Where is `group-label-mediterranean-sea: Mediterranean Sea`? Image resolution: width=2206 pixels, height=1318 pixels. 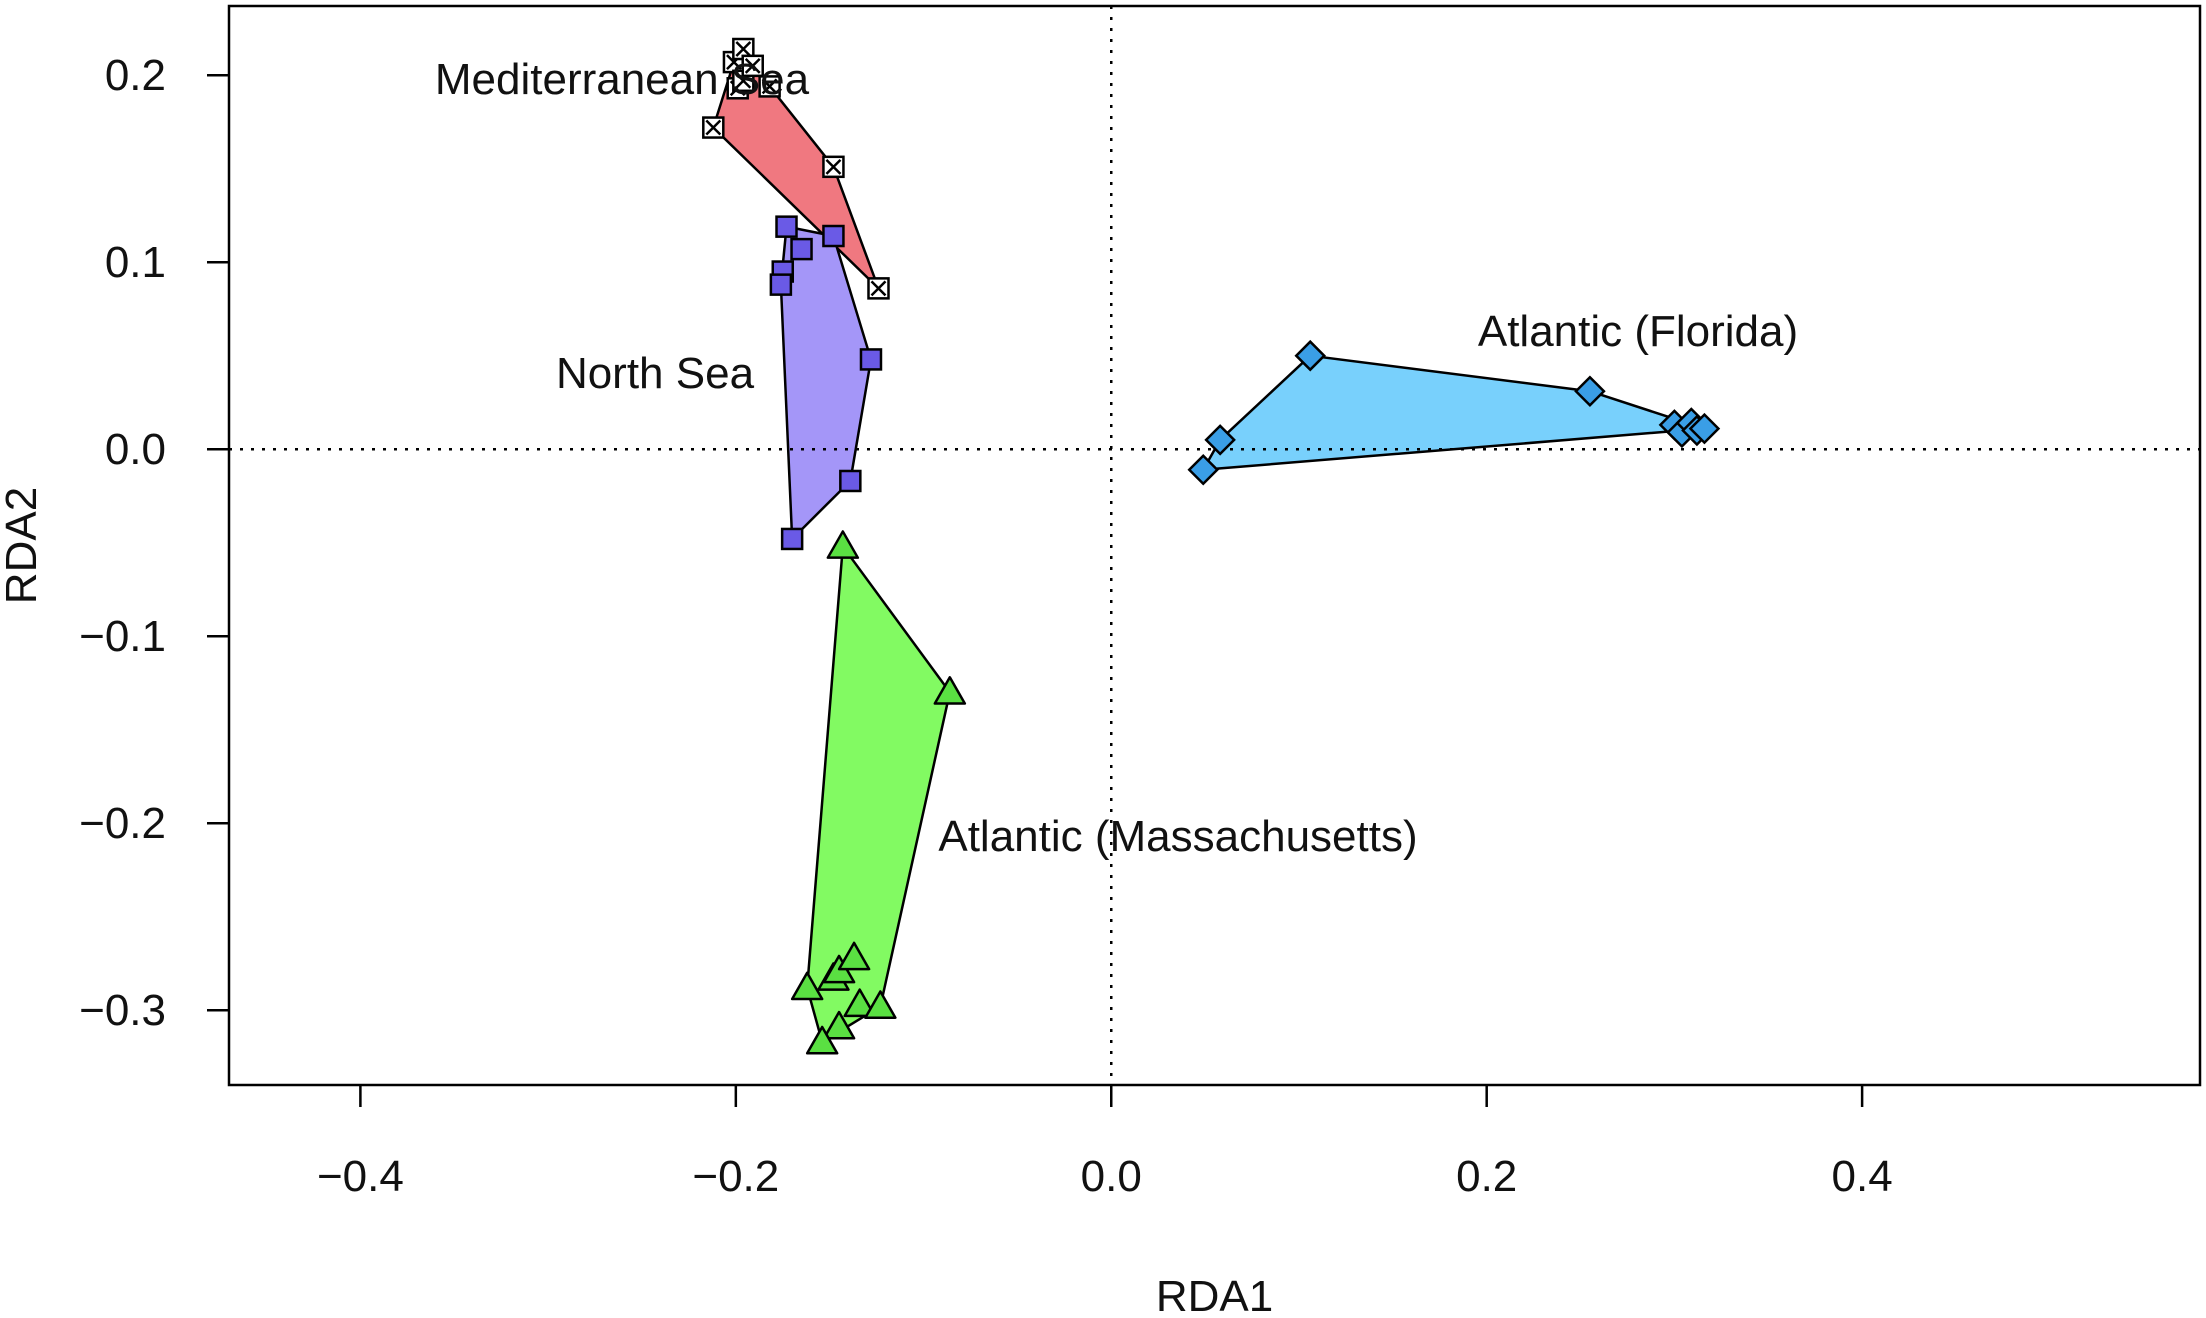 group-label-mediterranean-sea: Mediterranean Sea is located at coordinates (622, 79).